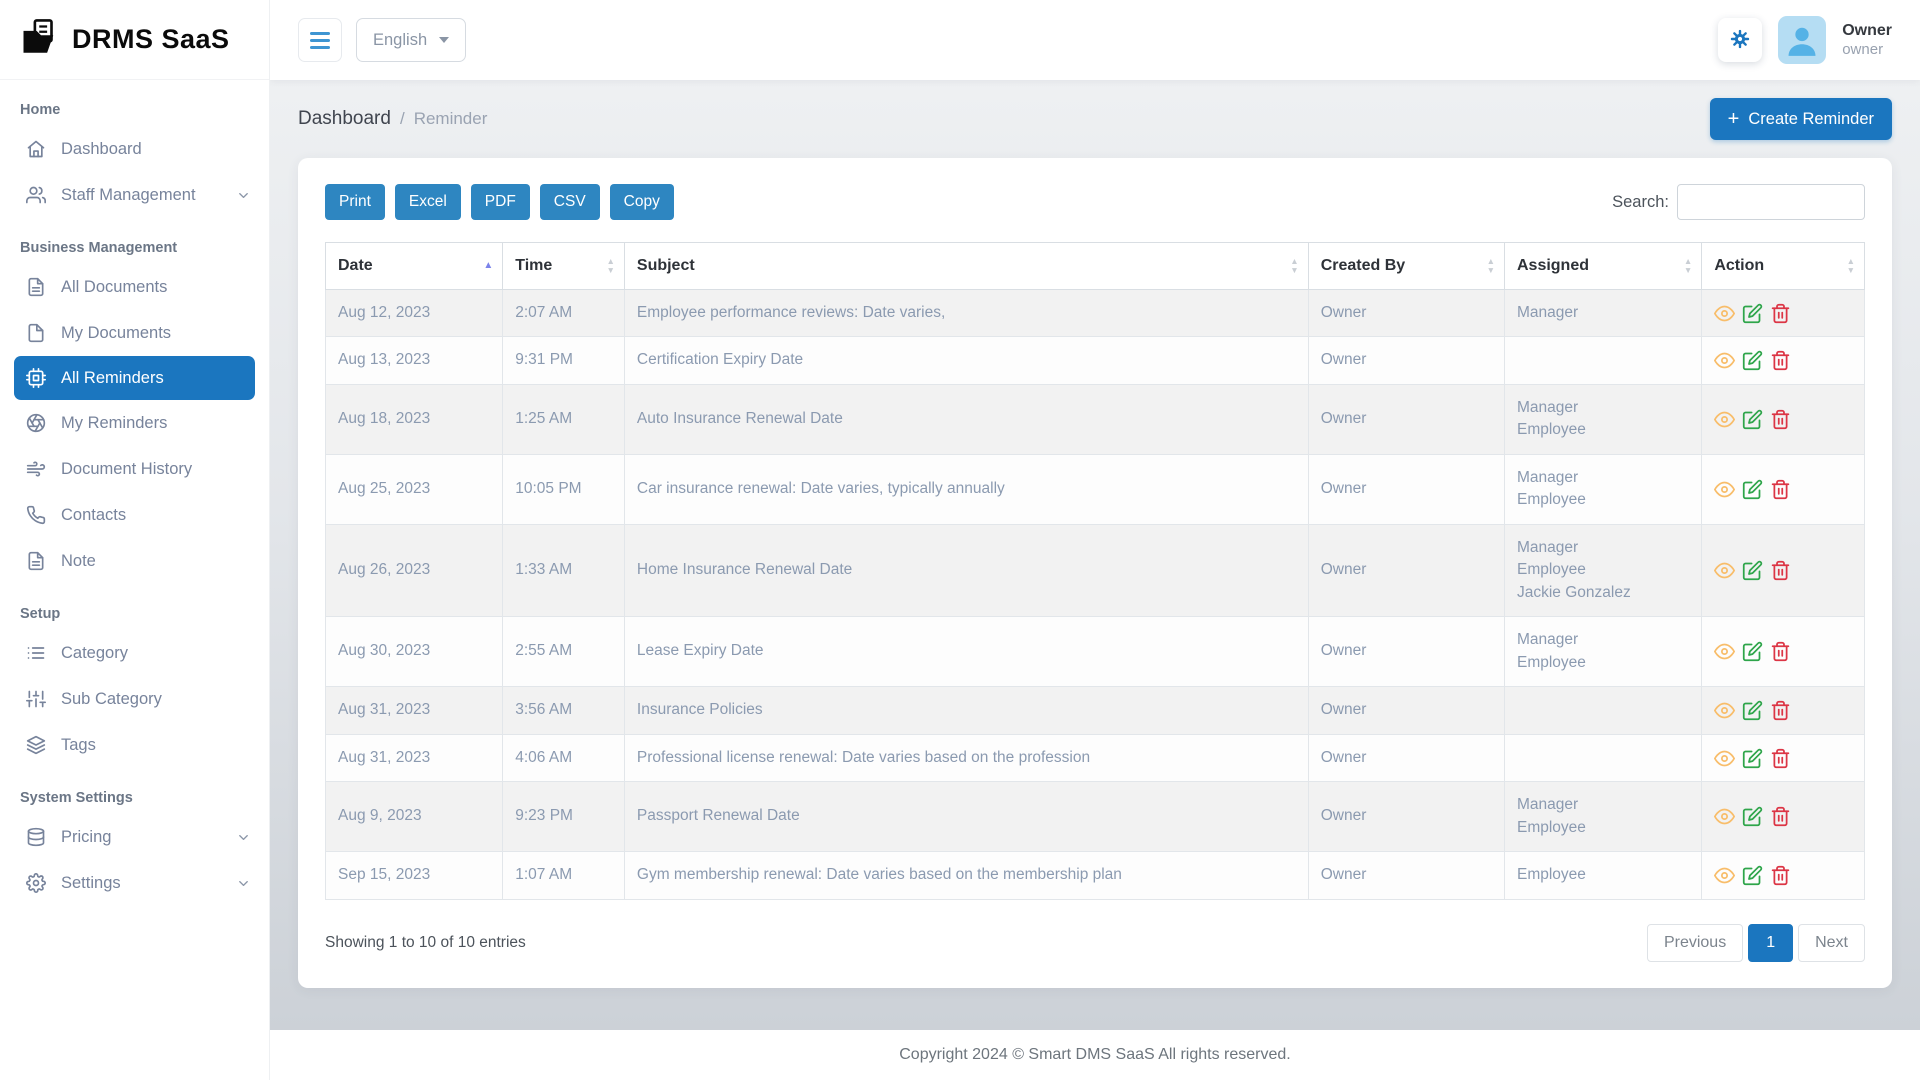 The image size is (1920, 1080). What do you see at coordinates (1733, 119) in the screenshot?
I see `plus-icon: +` at bounding box center [1733, 119].